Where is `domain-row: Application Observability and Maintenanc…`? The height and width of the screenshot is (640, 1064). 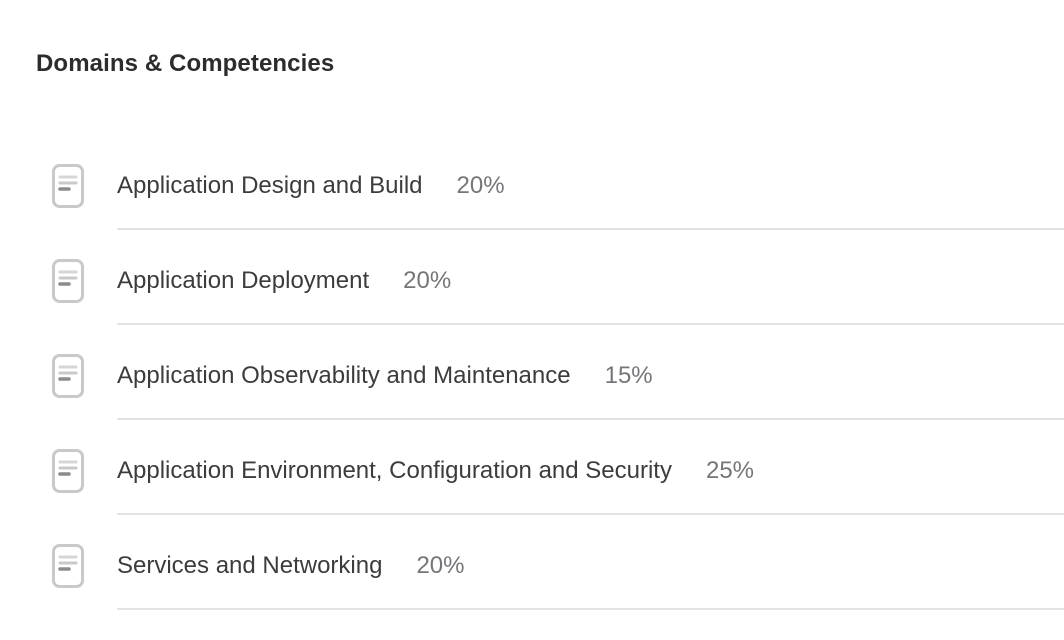
domain-row: Application Observability and Maintenanc… is located at coordinates (558, 372).